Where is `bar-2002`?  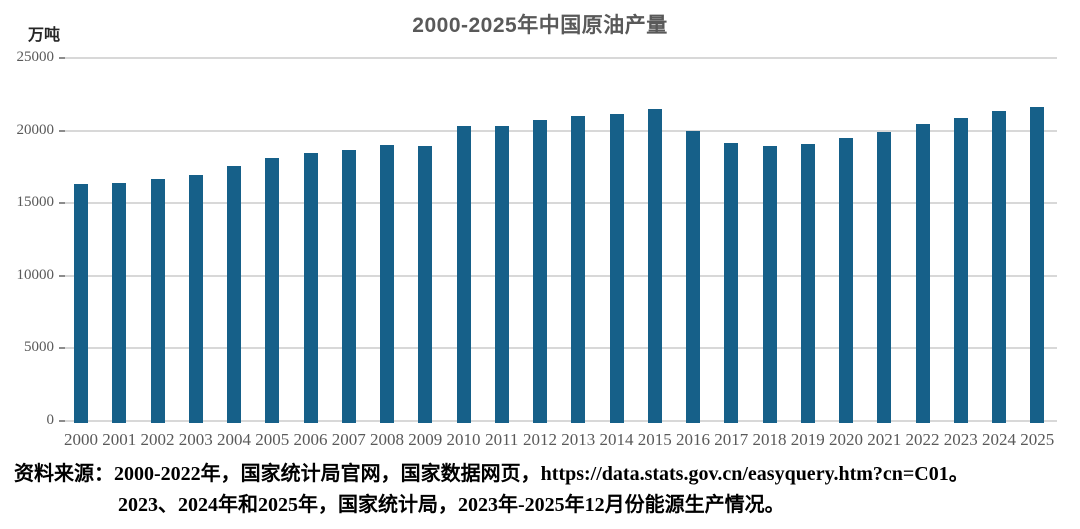 bar-2002 is located at coordinates (157, 300).